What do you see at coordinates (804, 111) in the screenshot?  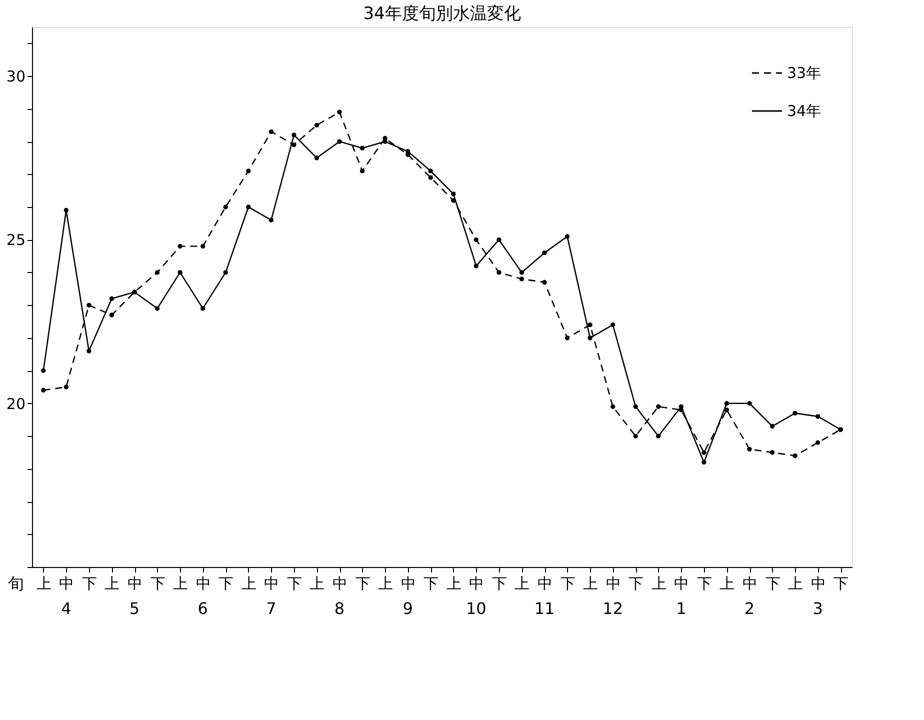 I see `legend-label: 34年` at bounding box center [804, 111].